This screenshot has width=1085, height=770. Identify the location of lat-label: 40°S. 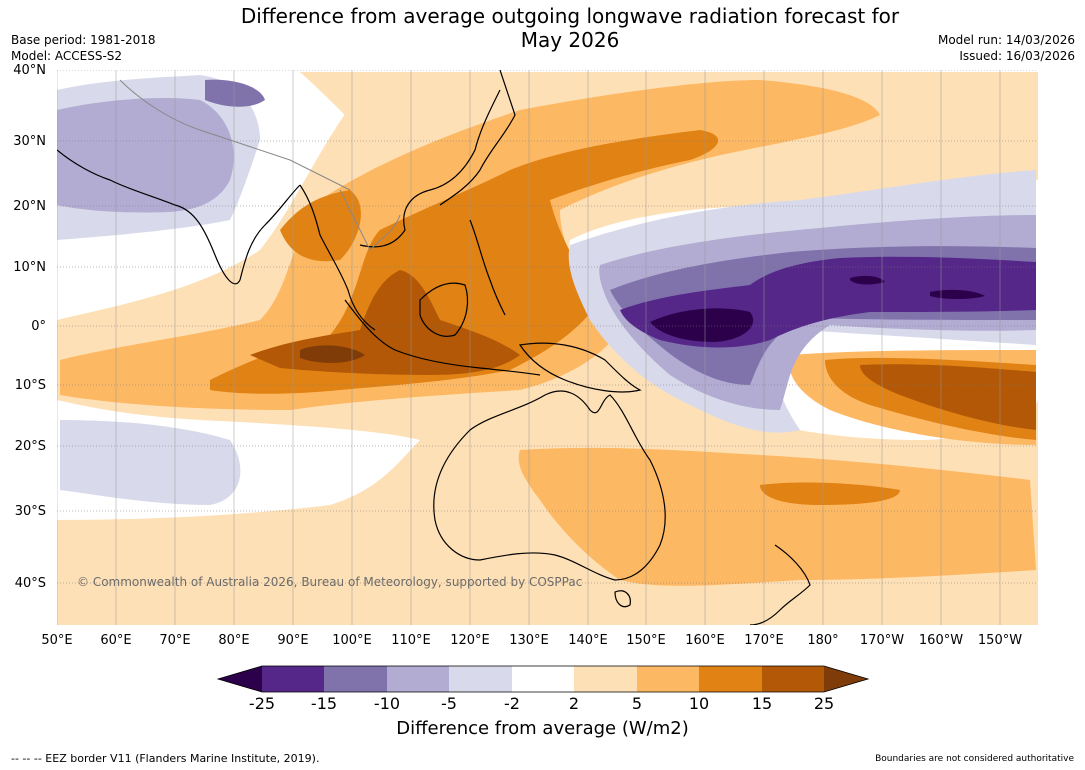
(30, 583).